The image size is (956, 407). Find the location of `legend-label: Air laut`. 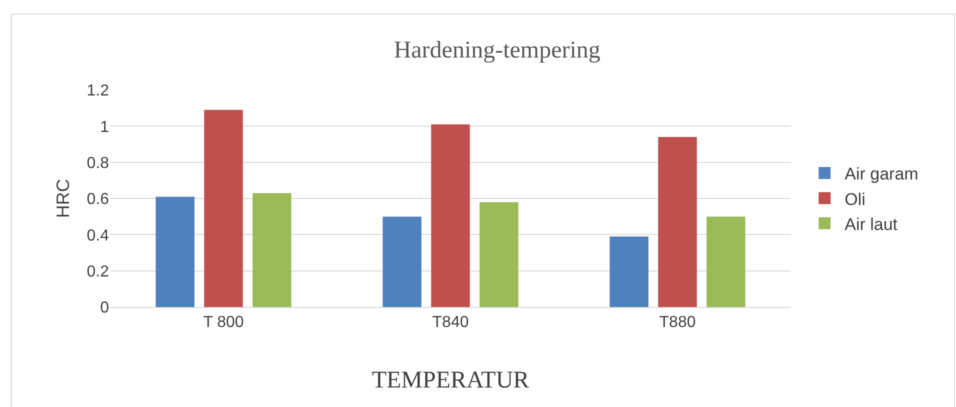

legend-label: Air laut is located at coordinates (871, 224).